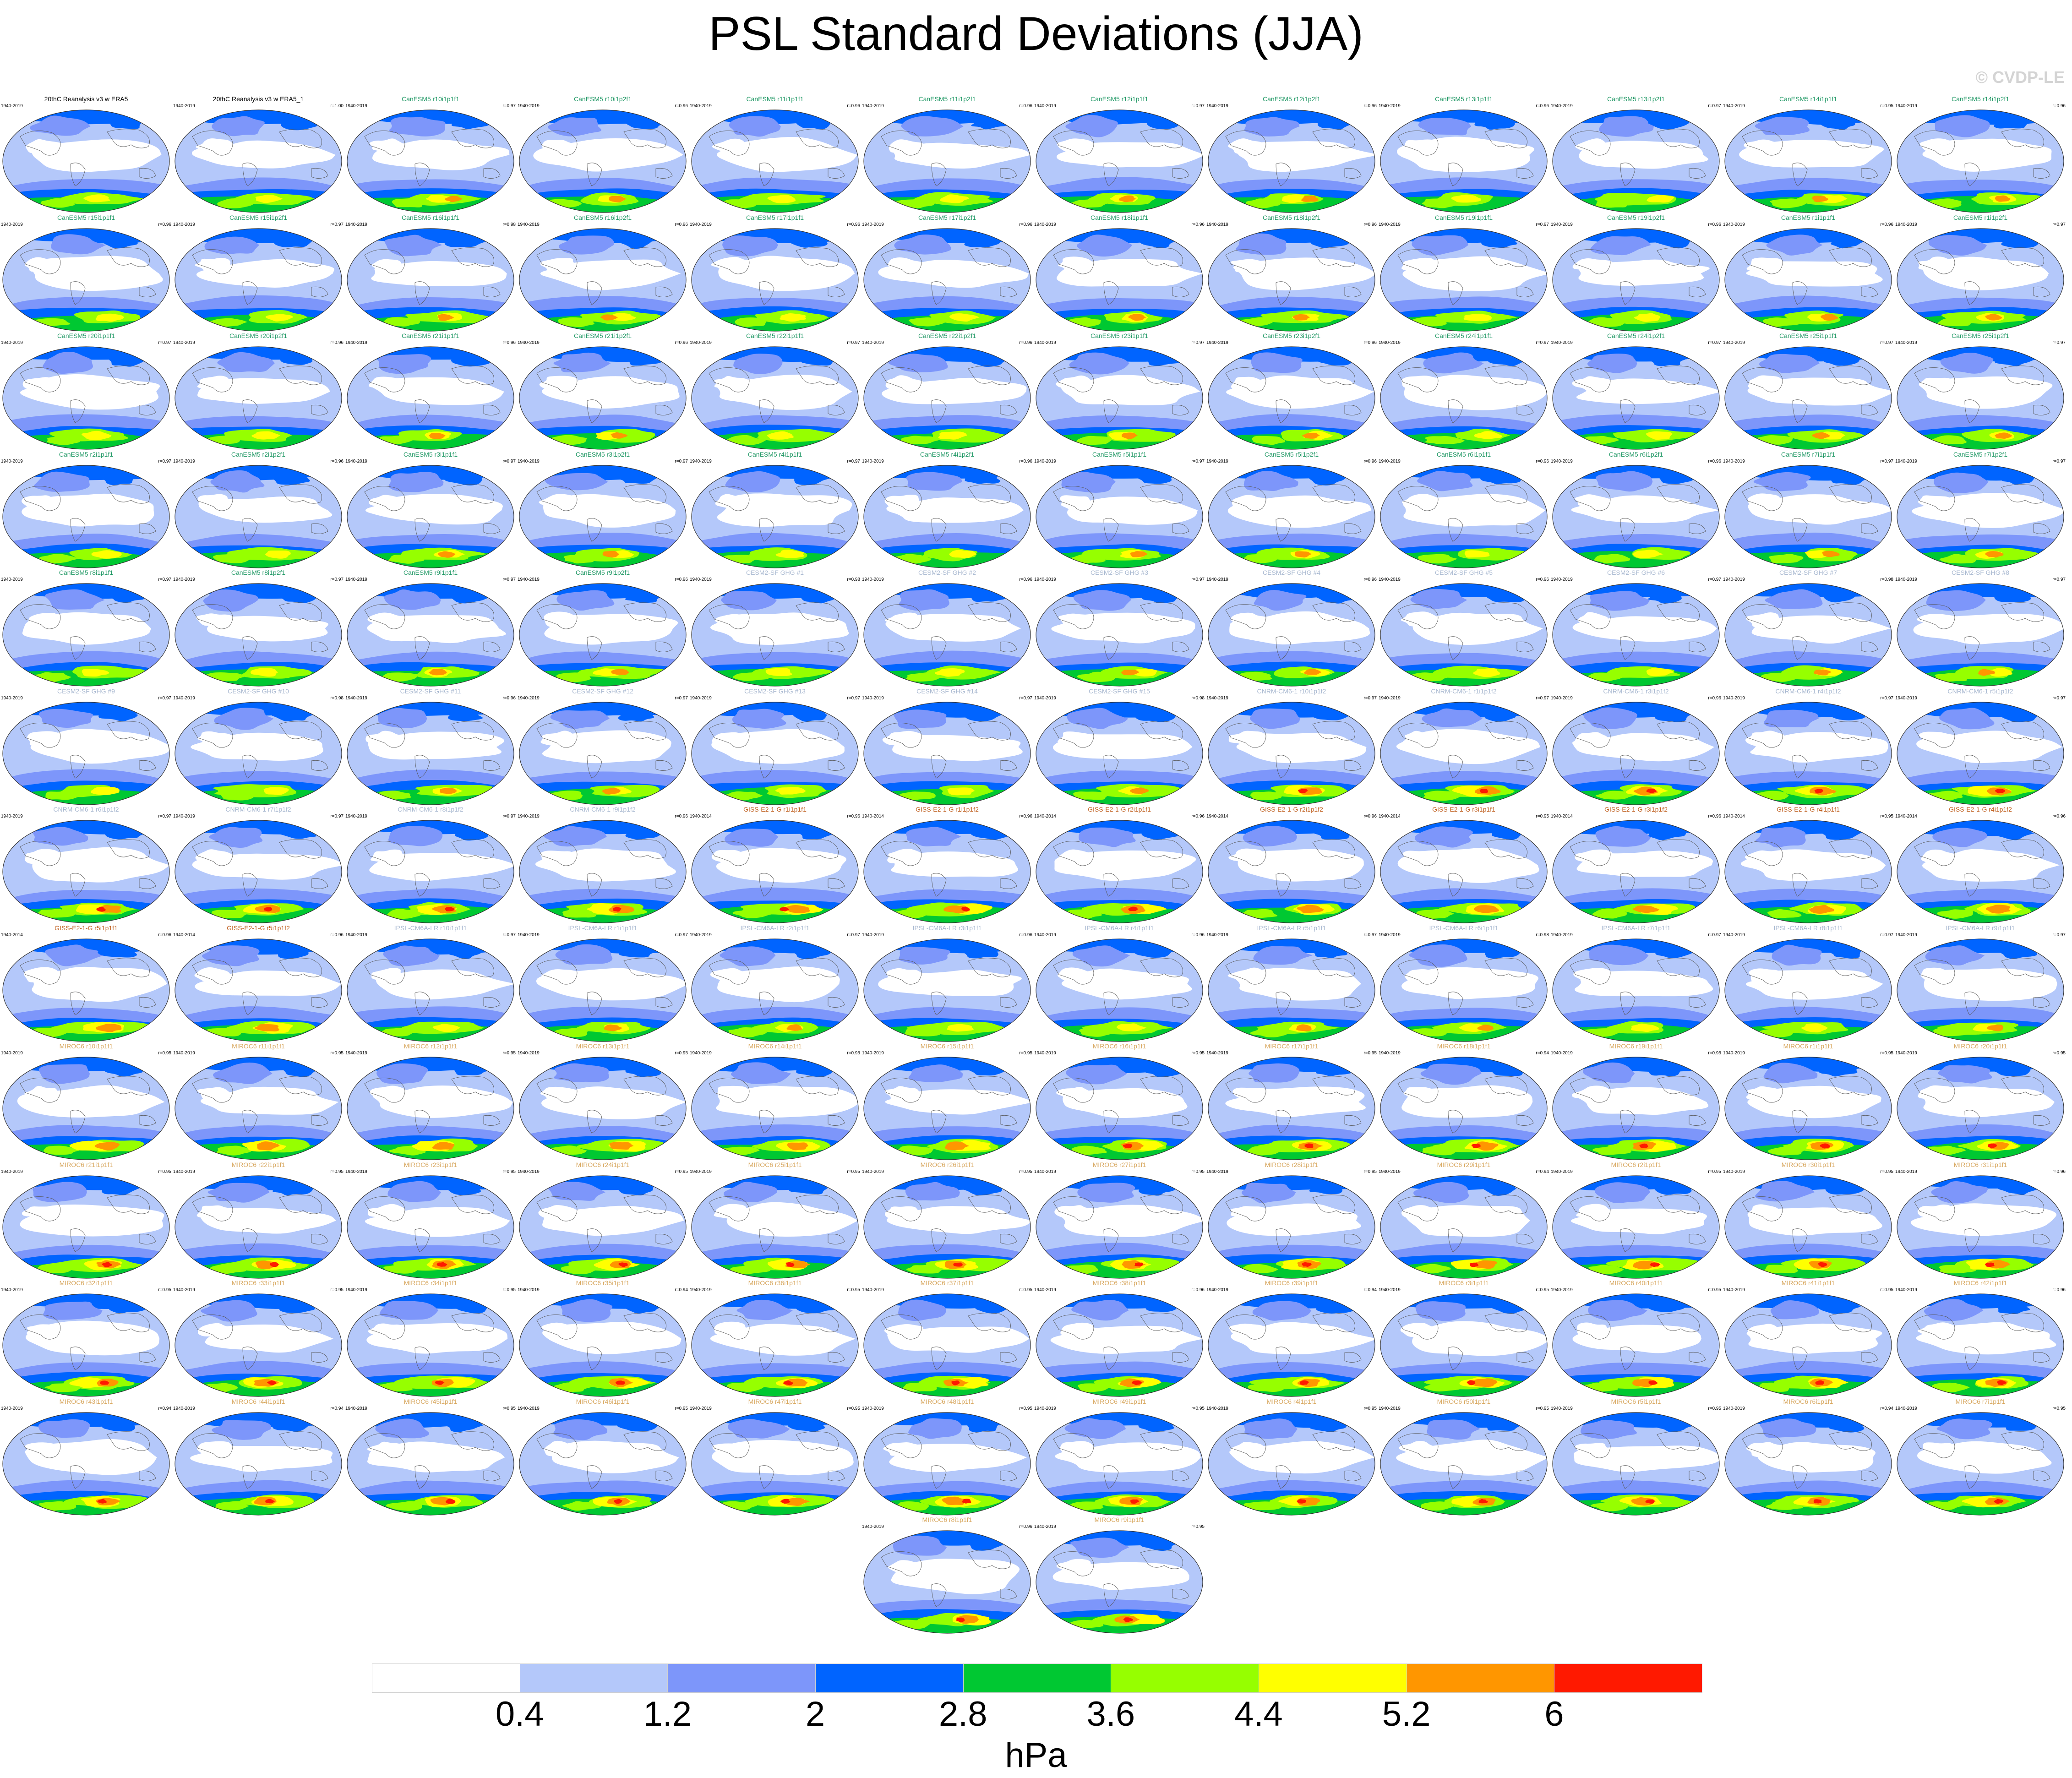 Image resolution: width=2072 pixels, height=1778 pixels. I want to click on panel-pattern-correlation: r=0.96, so click(682, 342).